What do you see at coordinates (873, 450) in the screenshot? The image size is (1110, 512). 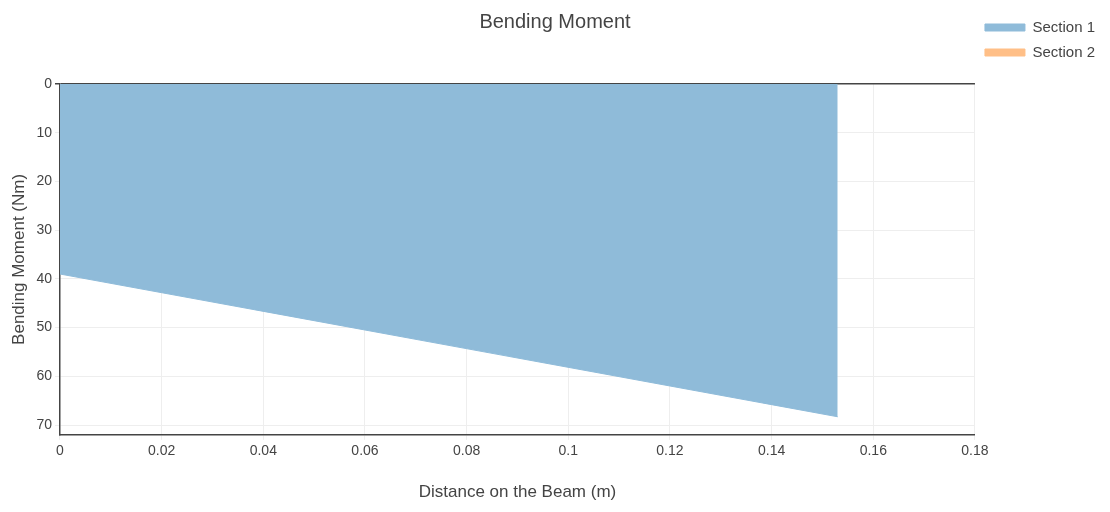 I see `x-tick-label: 0.16` at bounding box center [873, 450].